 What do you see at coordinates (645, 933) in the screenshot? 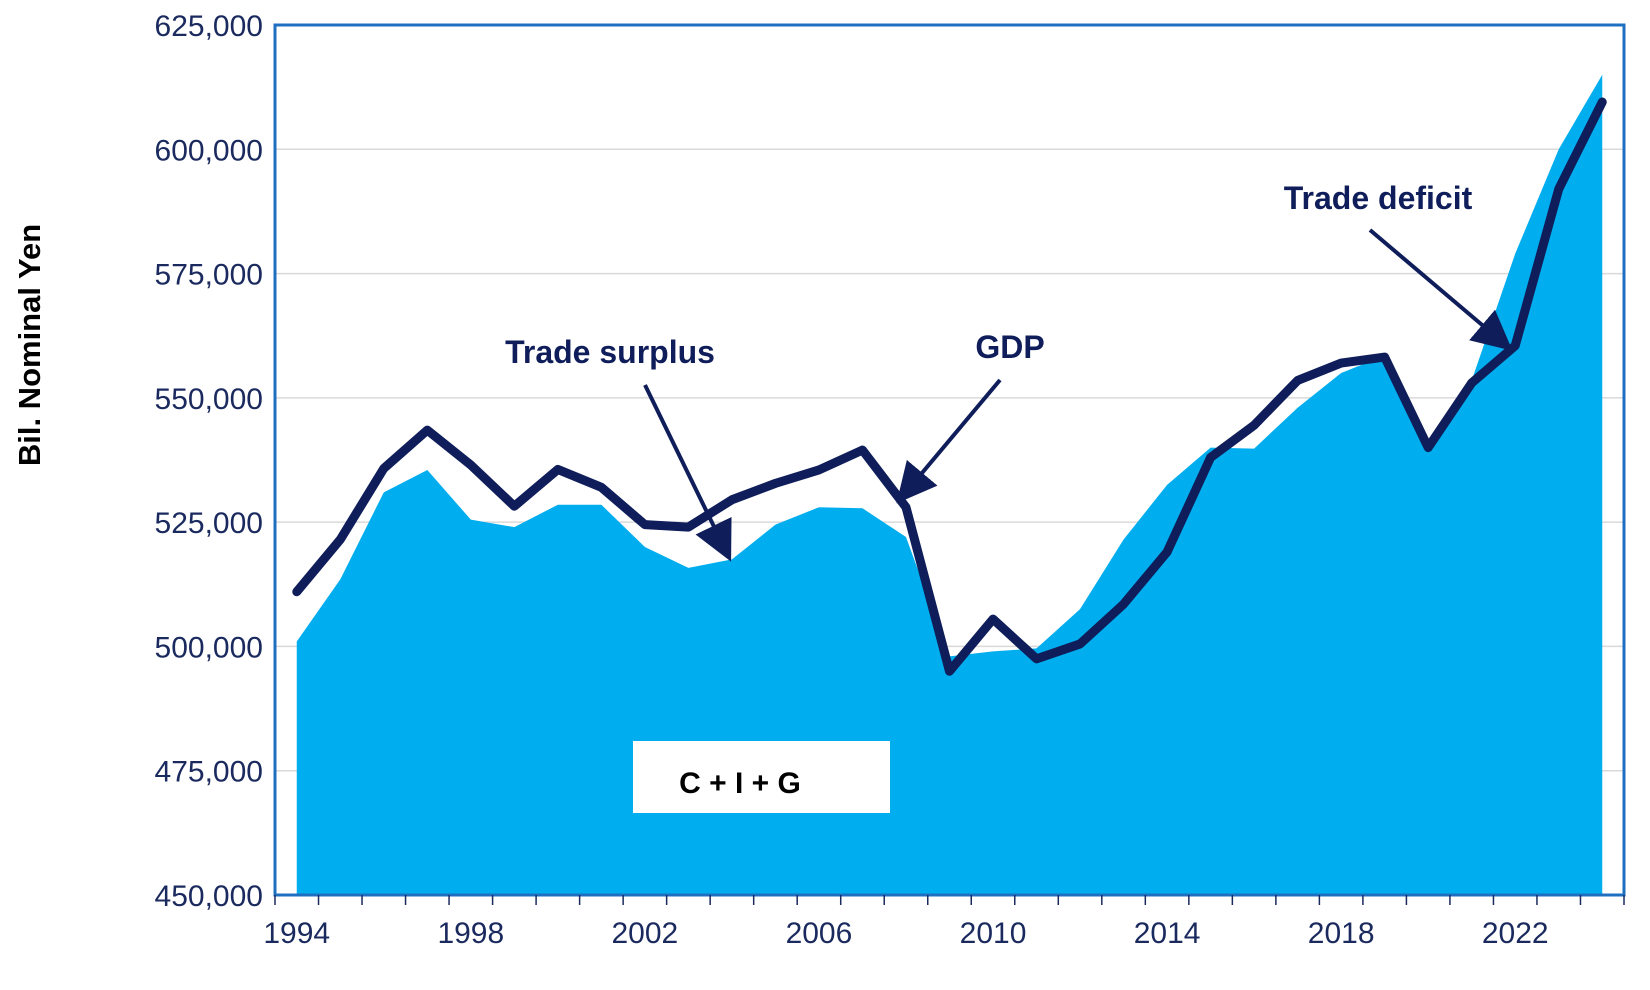
I see `x-tick-label-2: 2002` at bounding box center [645, 933].